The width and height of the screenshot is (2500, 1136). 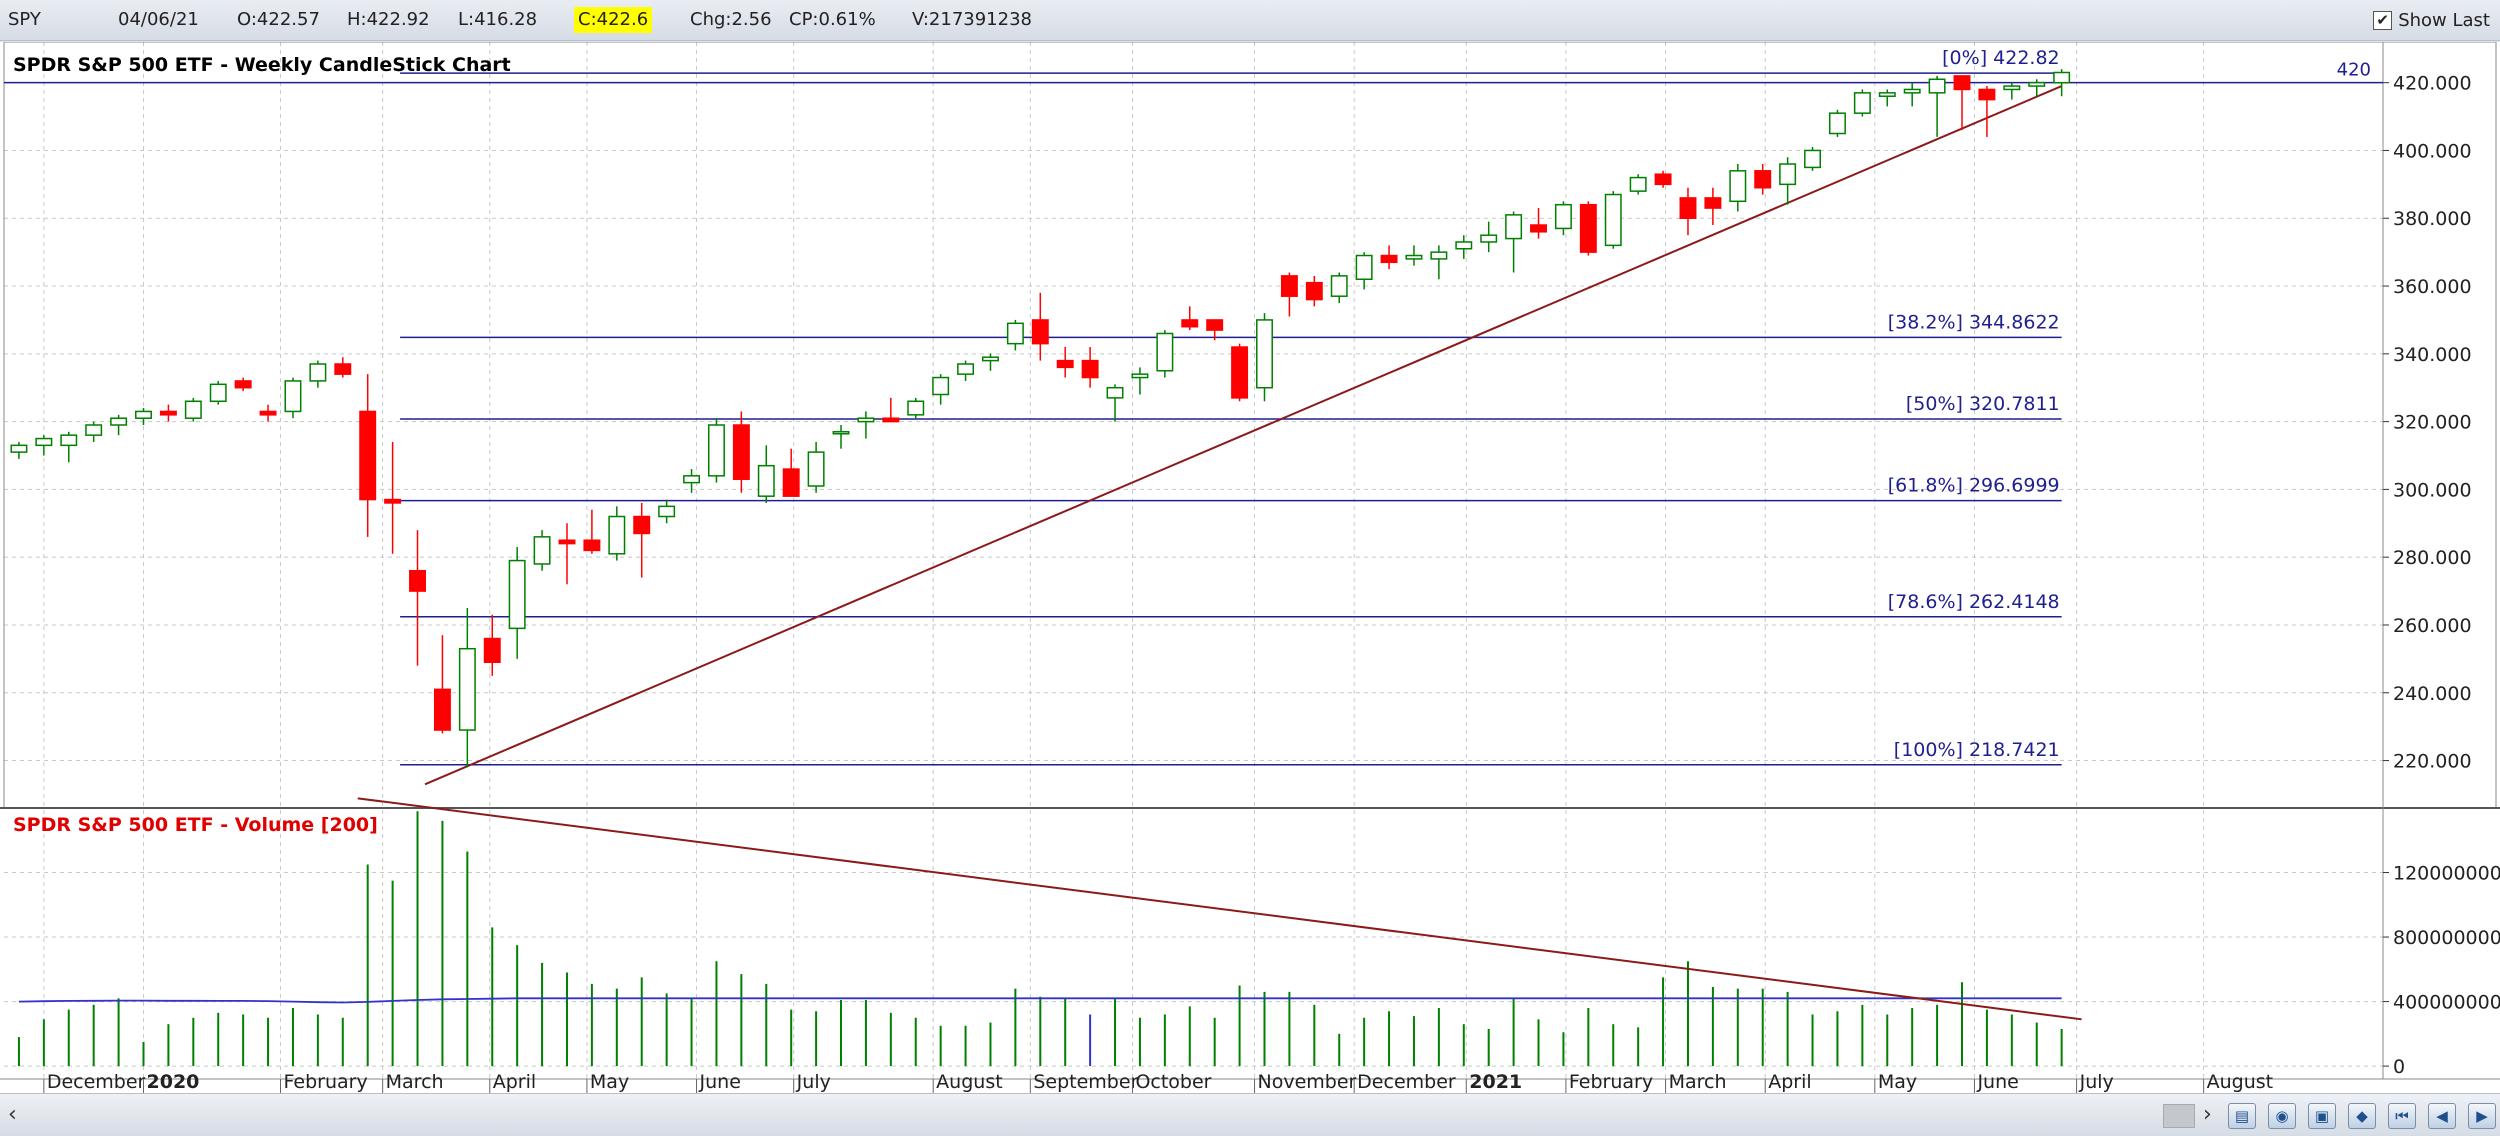 What do you see at coordinates (2482, 1116) in the screenshot?
I see `next-page-icon: ▶` at bounding box center [2482, 1116].